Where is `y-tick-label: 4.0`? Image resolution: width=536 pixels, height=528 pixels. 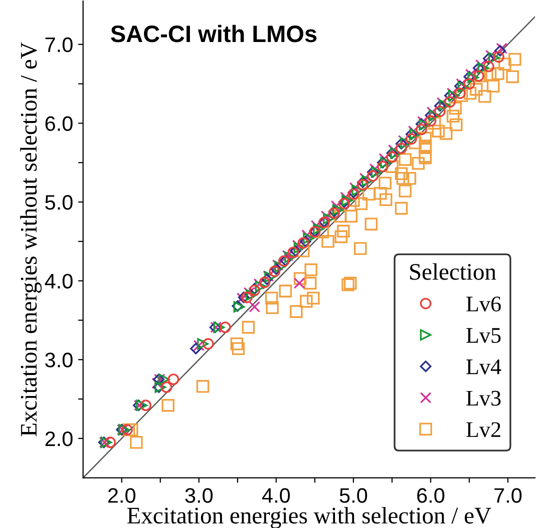
y-tick-label: 4.0 is located at coordinates (58, 281).